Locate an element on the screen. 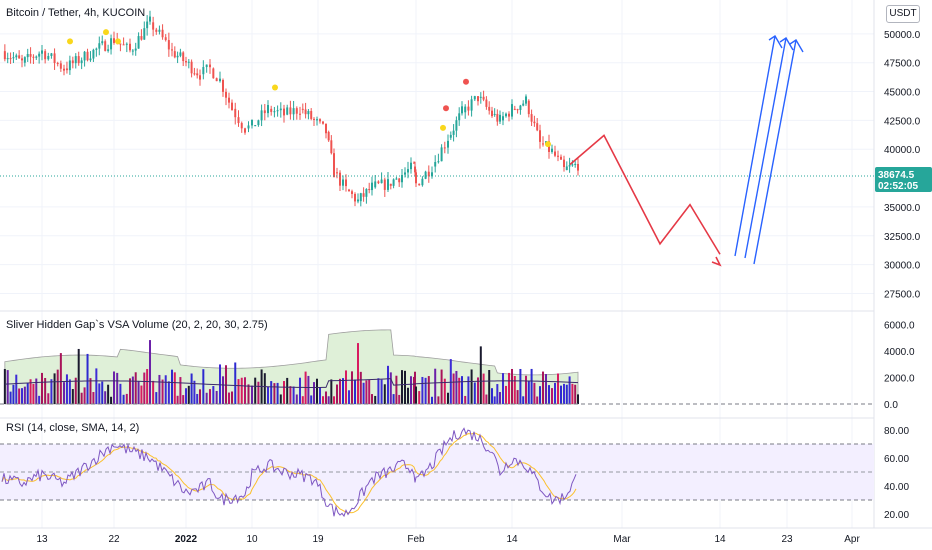  price-tick-label: 30000.0 is located at coordinates (902, 266).